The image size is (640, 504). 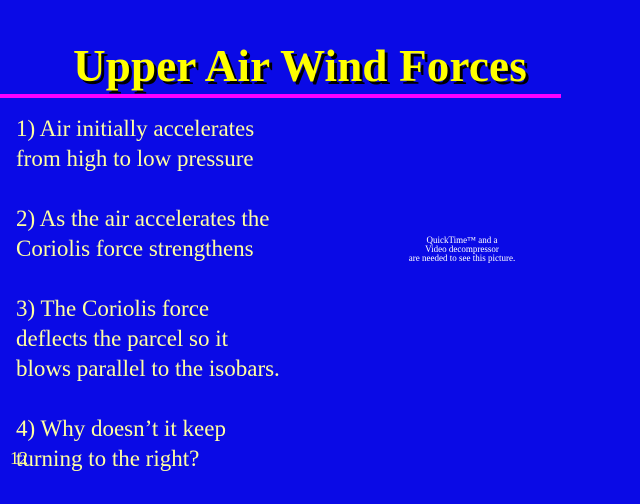 What do you see at coordinates (300, 66) in the screenshot?
I see `slide-title: Upper Air Wind Forces` at bounding box center [300, 66].